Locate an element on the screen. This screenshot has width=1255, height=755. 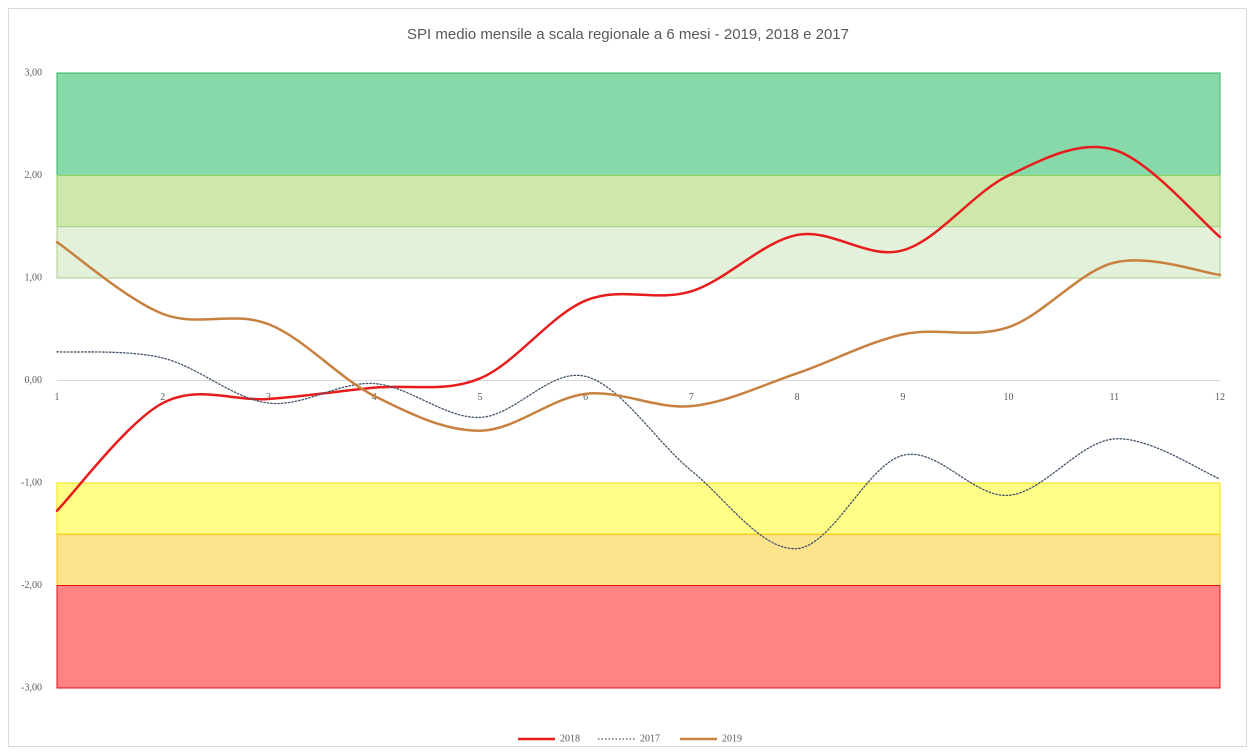
x-tick-label: 10 is located at coordinates (1009, 397).